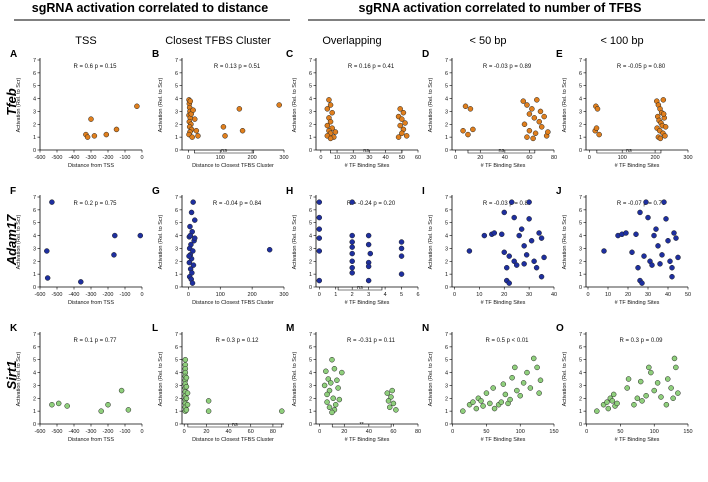 Image resolution: width=708 pixels, height=482 pixels. Describe the element at coordinates (224, 151) in the screenshot. I see `significance-label: ns` at that location.